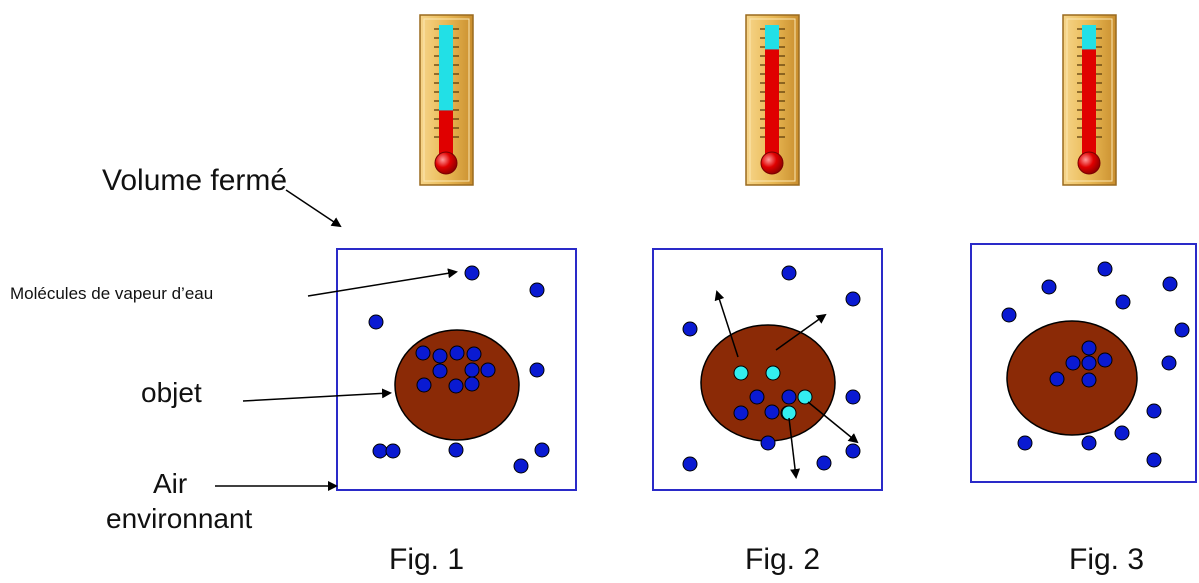  I want to click on label-environnant: environnant, so click(179, 518).